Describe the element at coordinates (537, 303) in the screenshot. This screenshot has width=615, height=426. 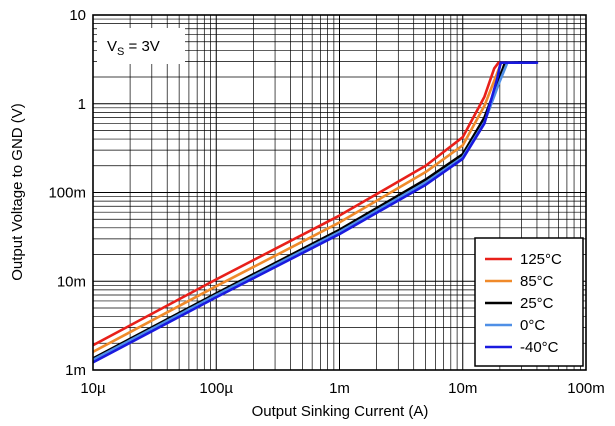
I see `legend-label: 25°C` at that location.